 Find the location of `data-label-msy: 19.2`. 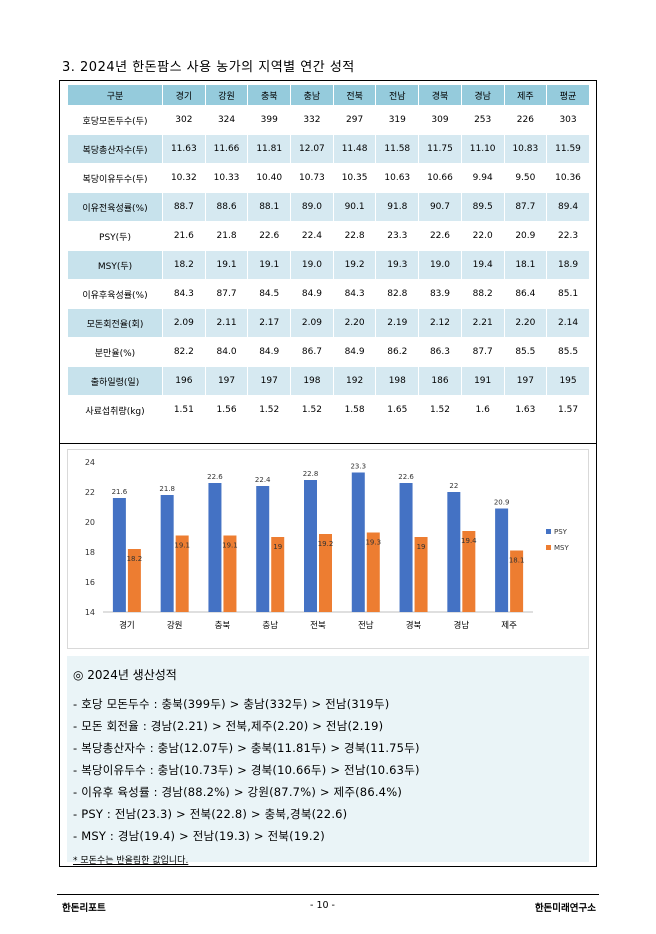

data-label-msy: 19.2 is located at coordinates (326, 544).